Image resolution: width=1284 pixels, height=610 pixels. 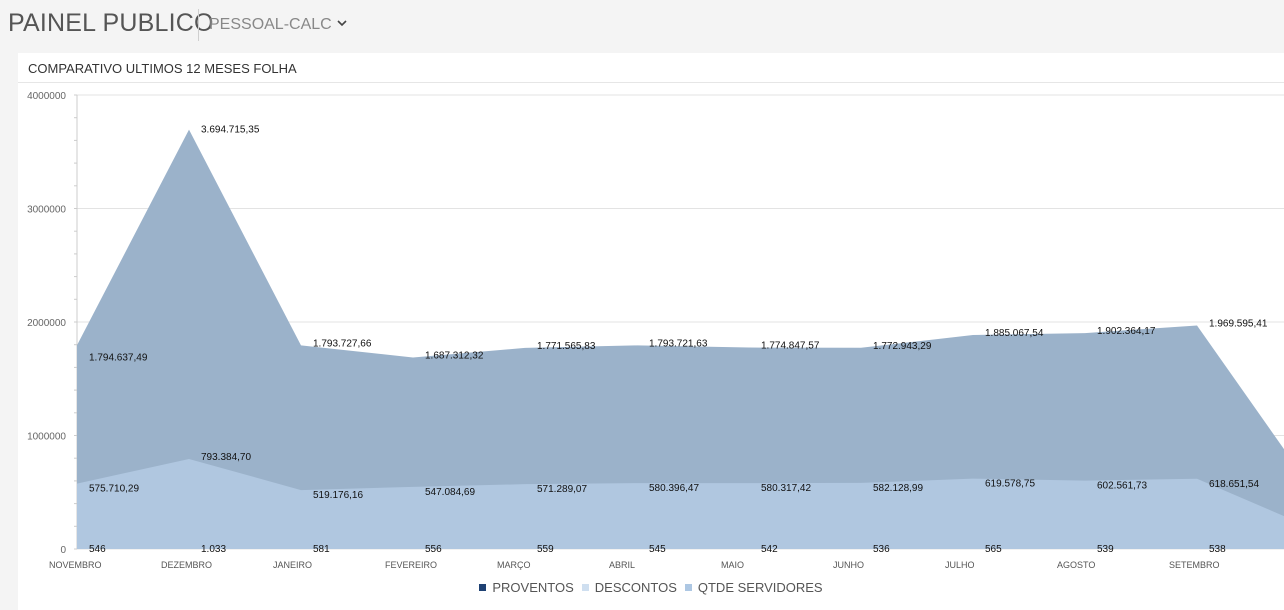 What do you see at coordinates (898, 488) in the screenshot?
I see `data-label-descontos-7: 582.128,99` at bounding box center [898, 488].